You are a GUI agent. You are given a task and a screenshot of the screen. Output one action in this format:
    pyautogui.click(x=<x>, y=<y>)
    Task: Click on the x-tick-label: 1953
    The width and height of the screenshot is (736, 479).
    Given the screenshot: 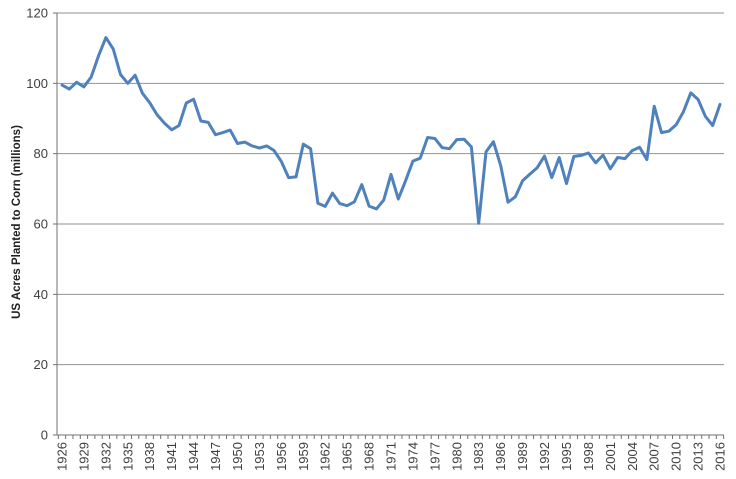 What is the action you would take?
    pyautogui.click(x=259, y=456)
    